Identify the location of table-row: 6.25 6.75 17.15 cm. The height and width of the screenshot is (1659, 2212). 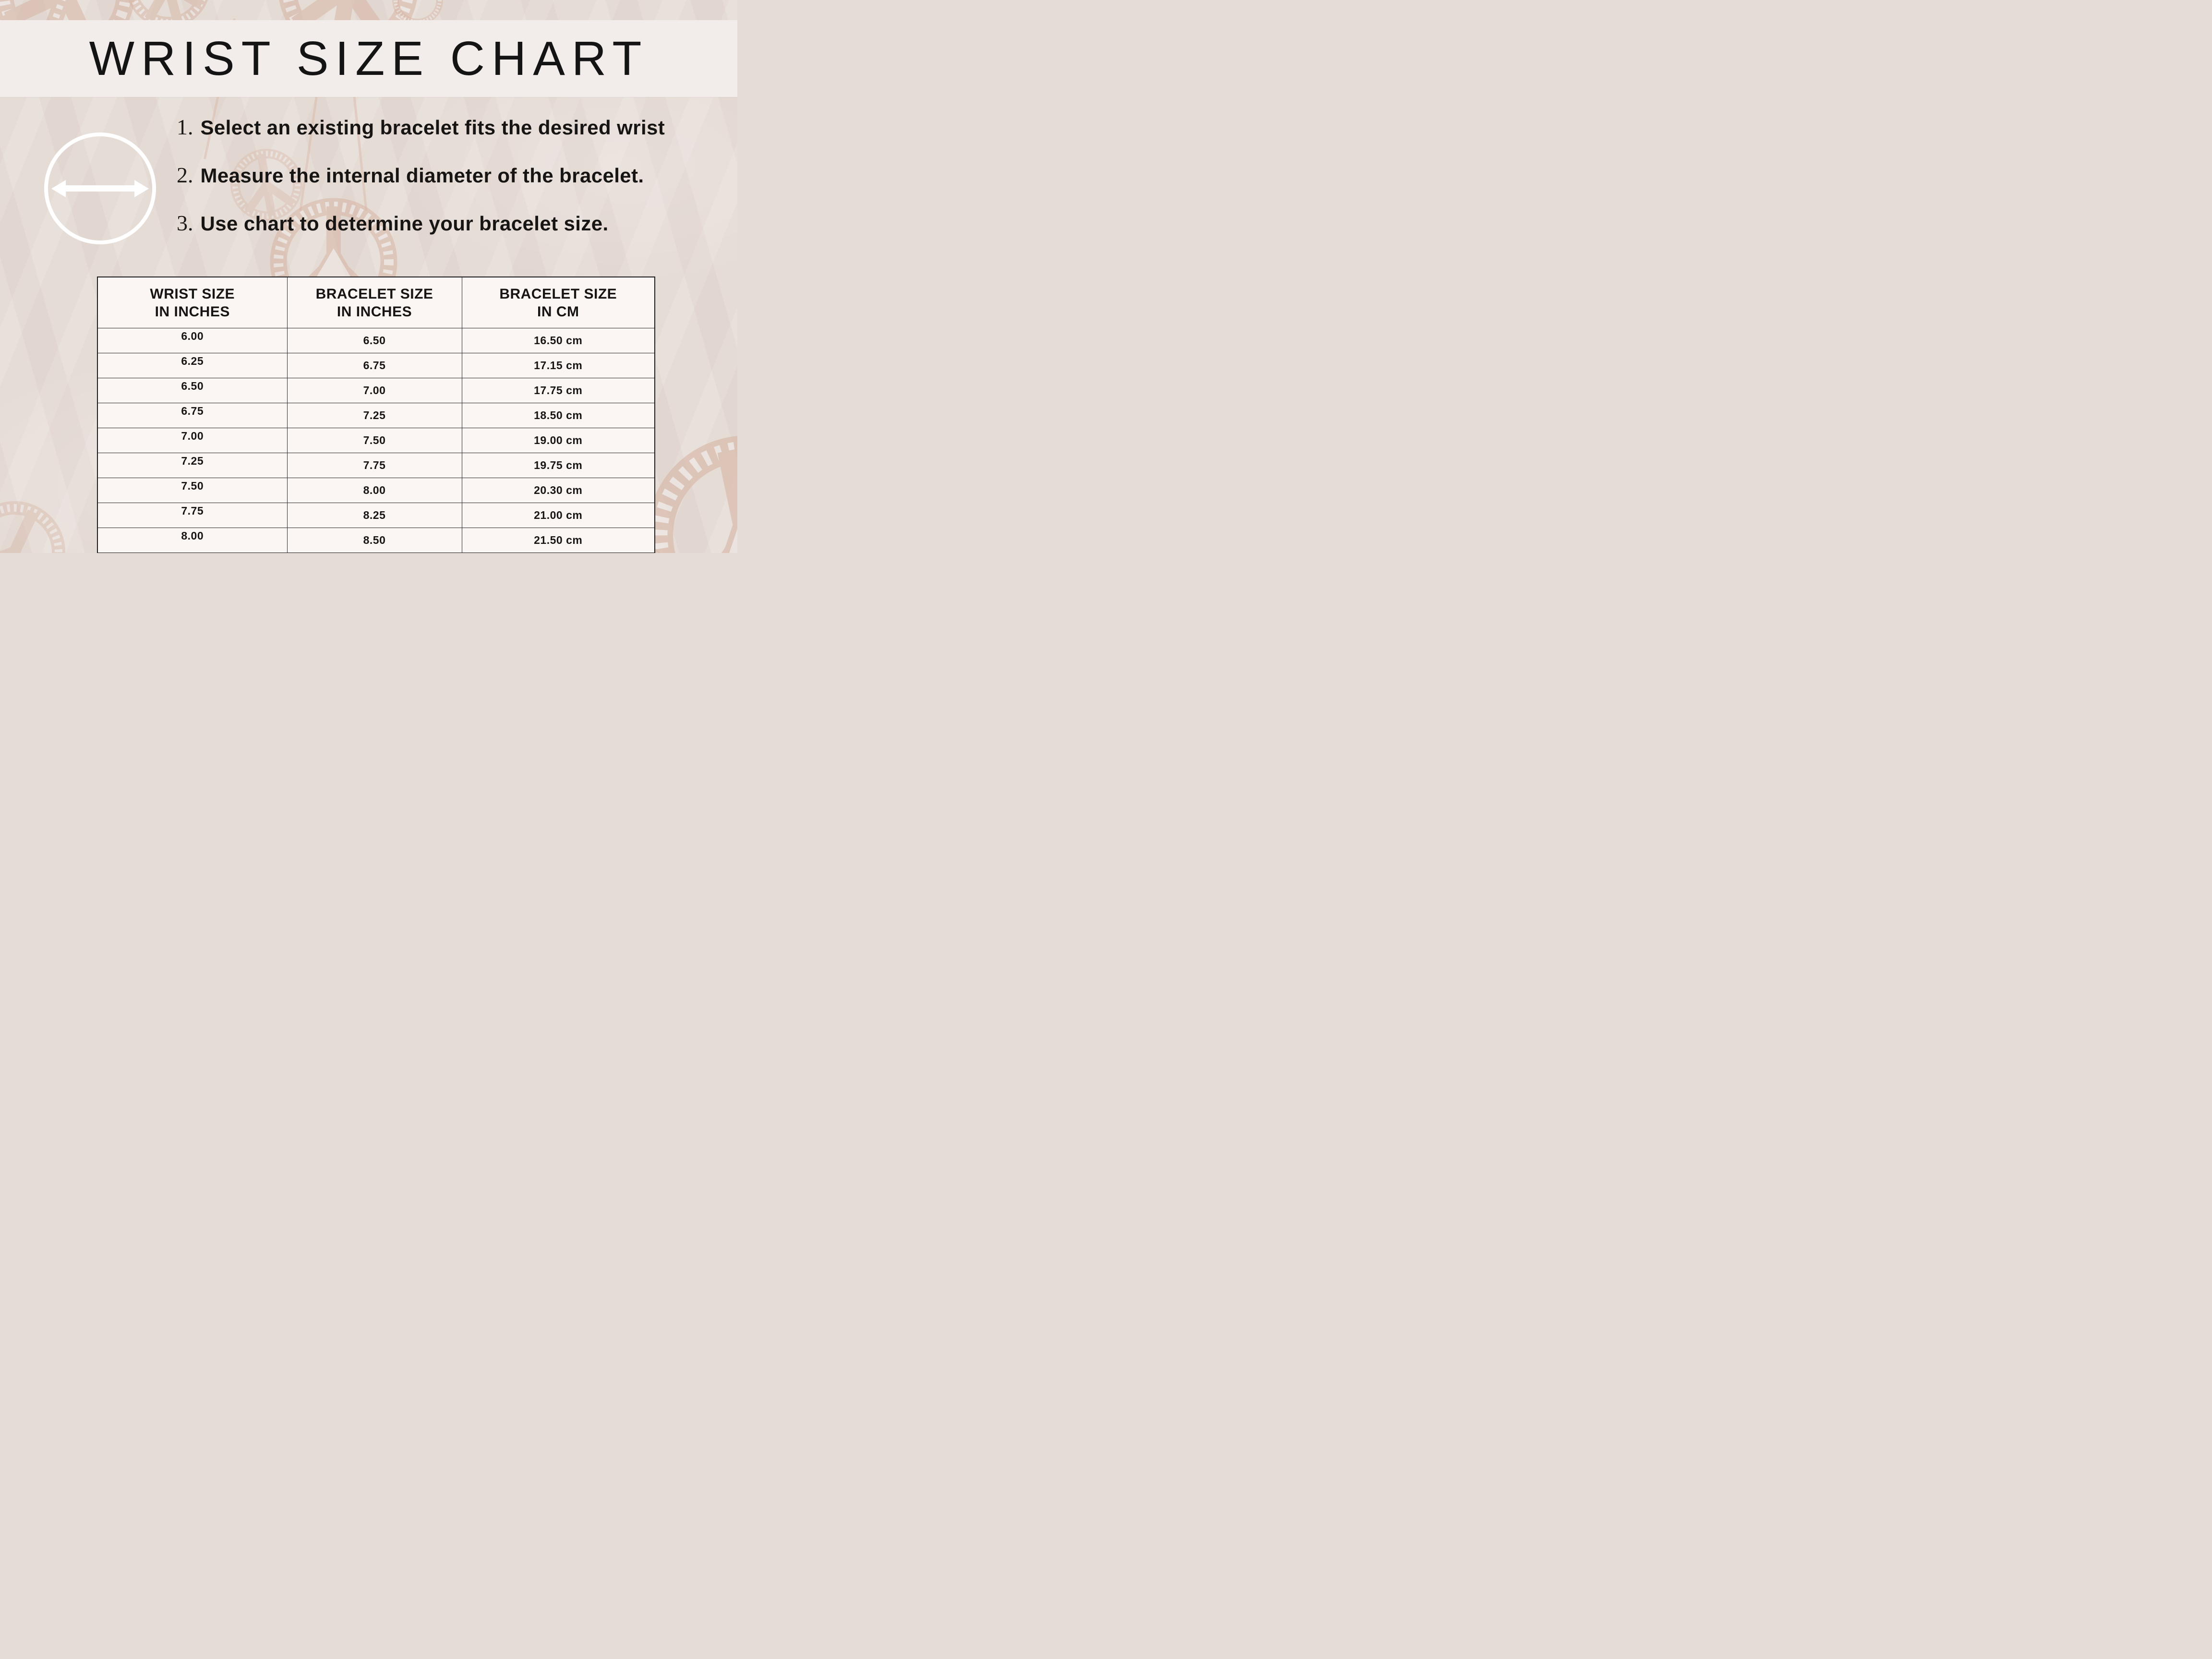
(376, 365).